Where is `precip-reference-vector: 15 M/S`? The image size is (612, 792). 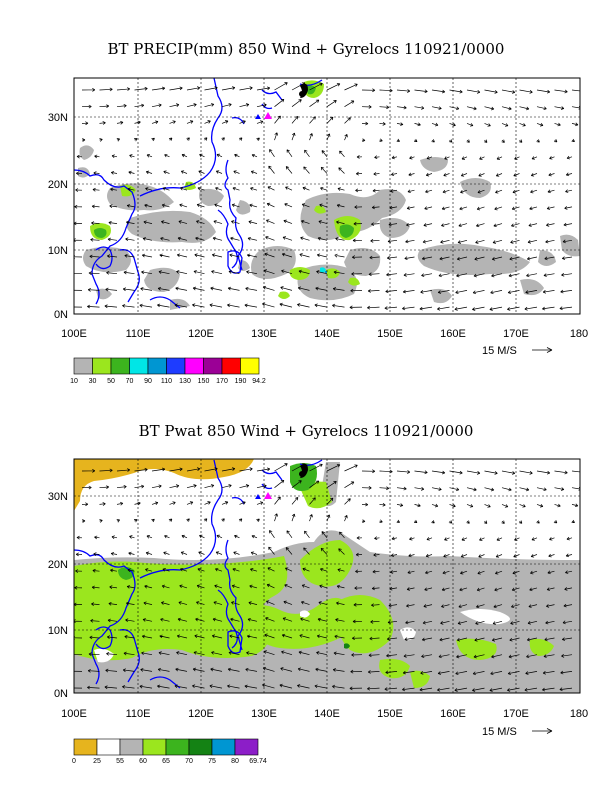
precip-reference-vector: 15 M/S is located at coordinates (517, 351).